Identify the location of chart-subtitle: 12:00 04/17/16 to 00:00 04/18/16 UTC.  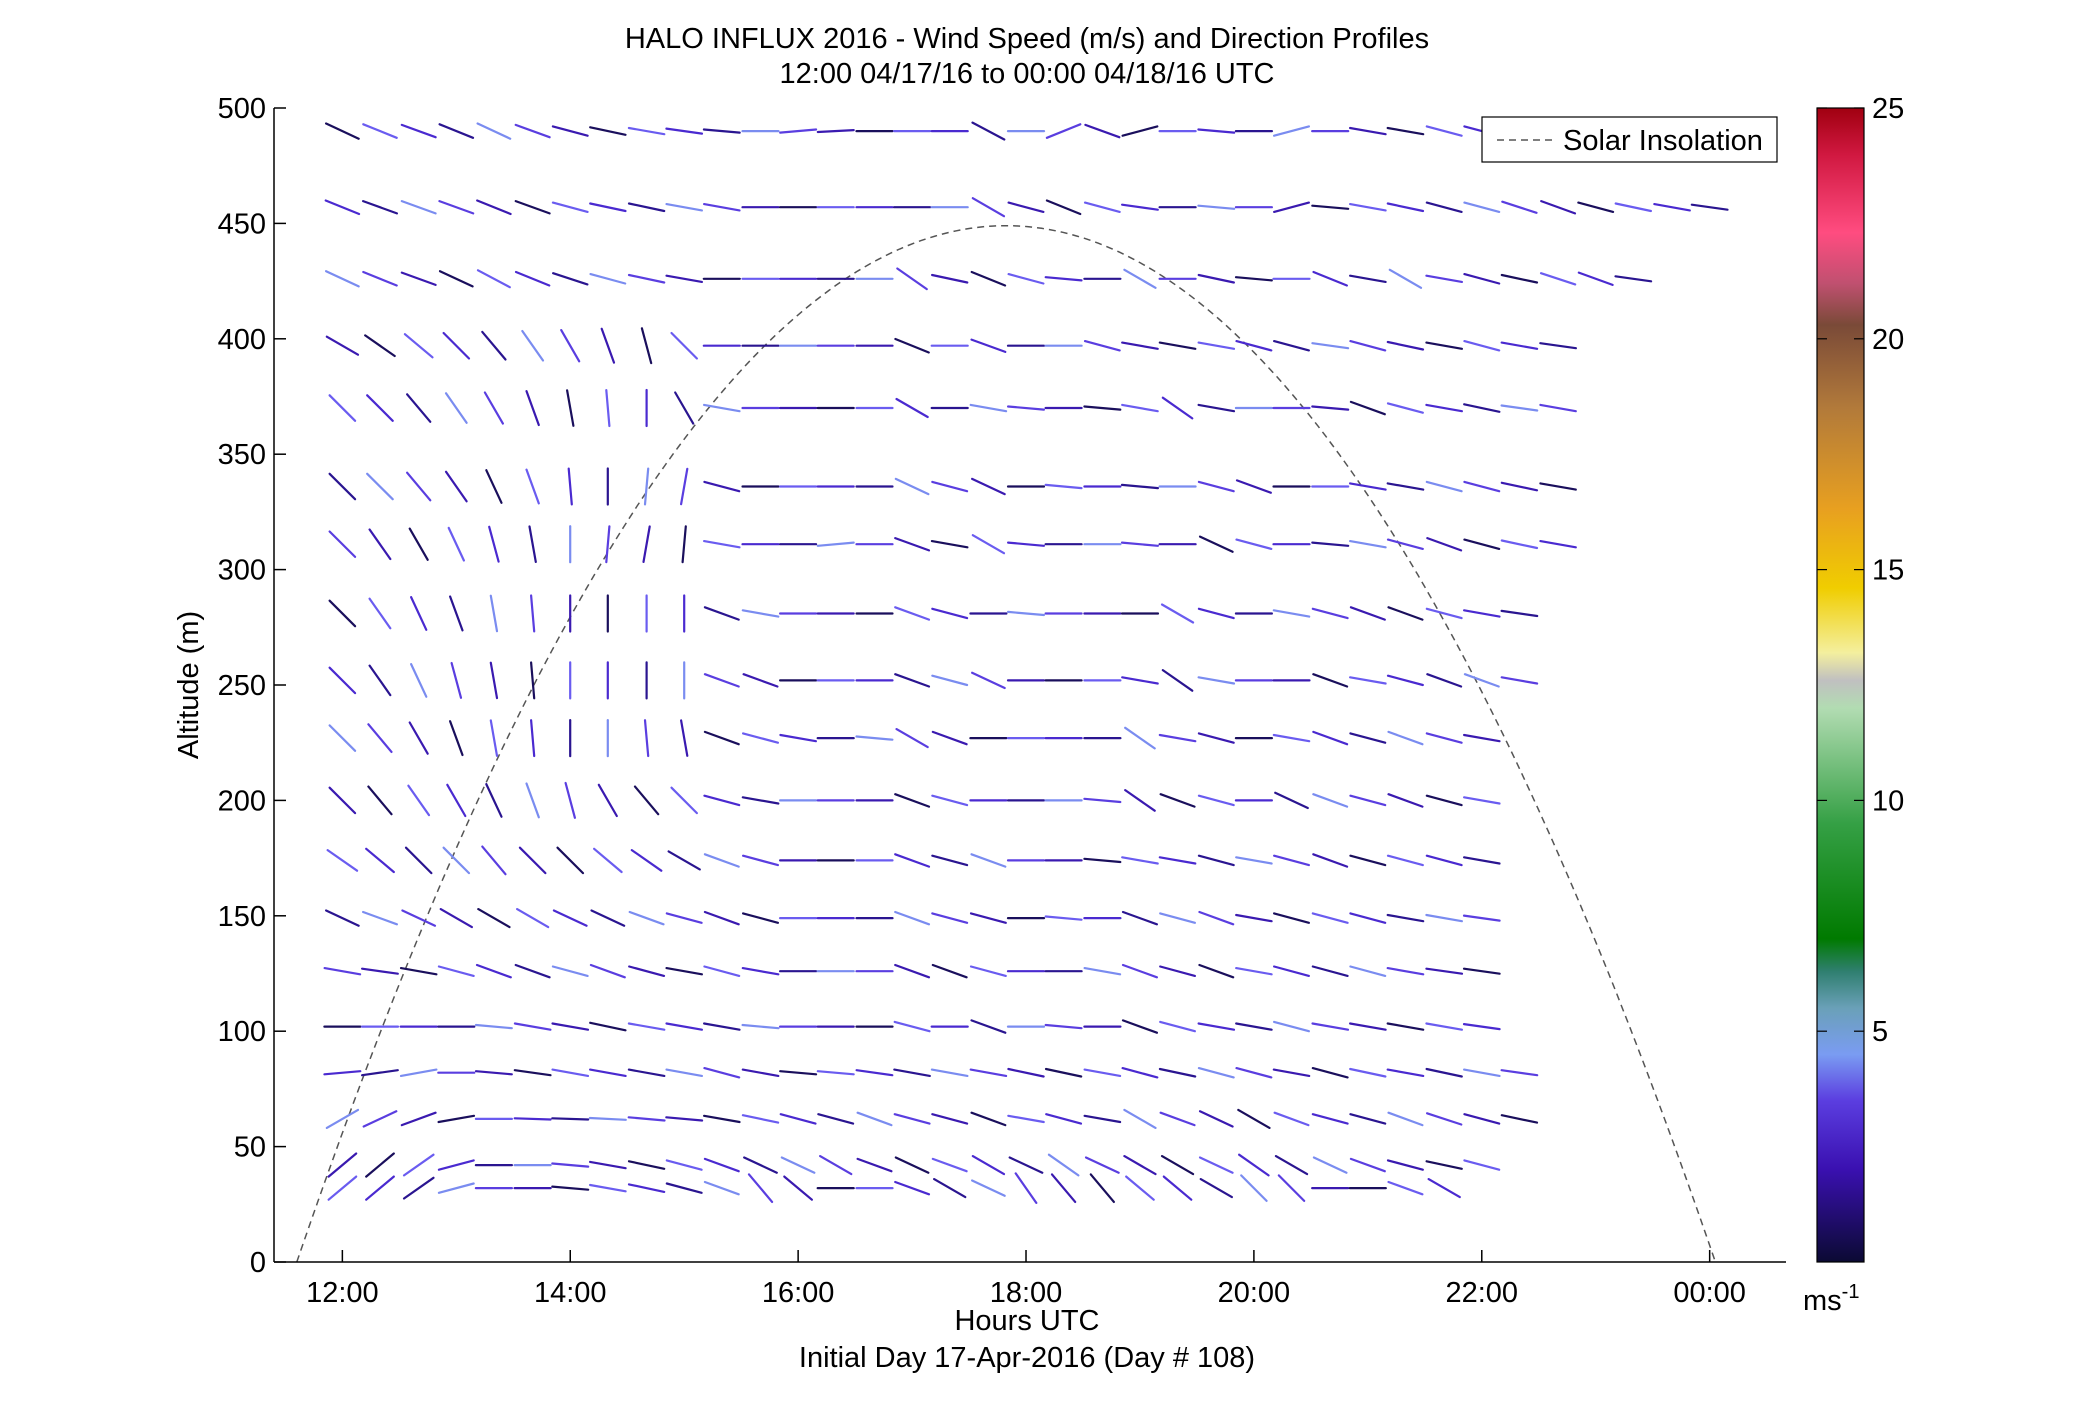
(1027, 74).